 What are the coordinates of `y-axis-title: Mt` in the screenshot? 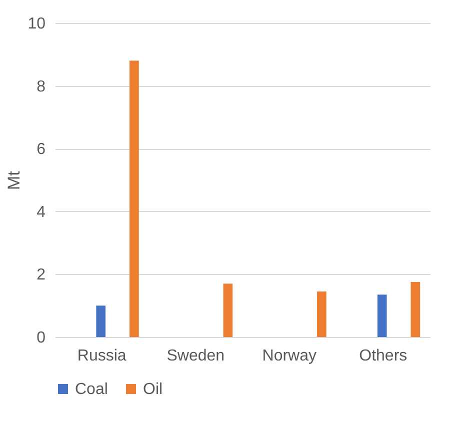 It's located at (14, 180).